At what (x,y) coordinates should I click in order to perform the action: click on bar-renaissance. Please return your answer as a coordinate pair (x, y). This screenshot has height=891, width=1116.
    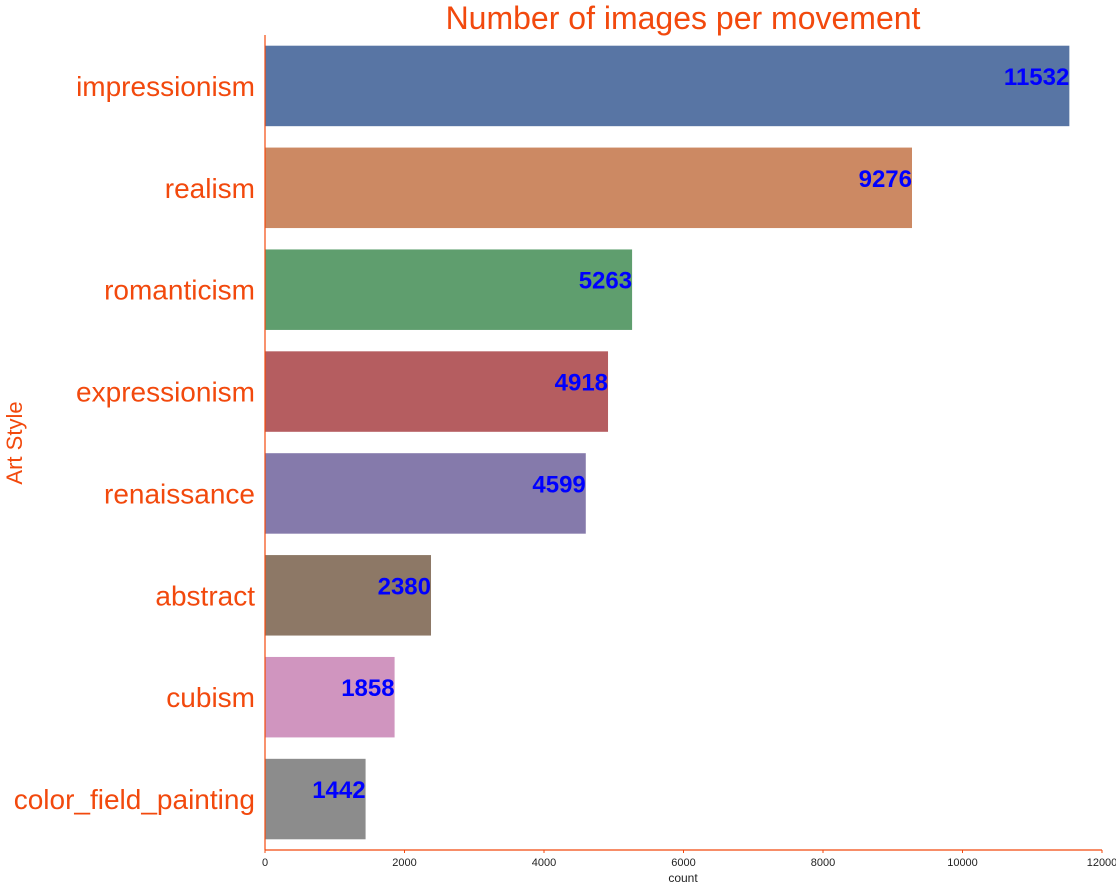
    Looking at the image, I should click on (425, 493).